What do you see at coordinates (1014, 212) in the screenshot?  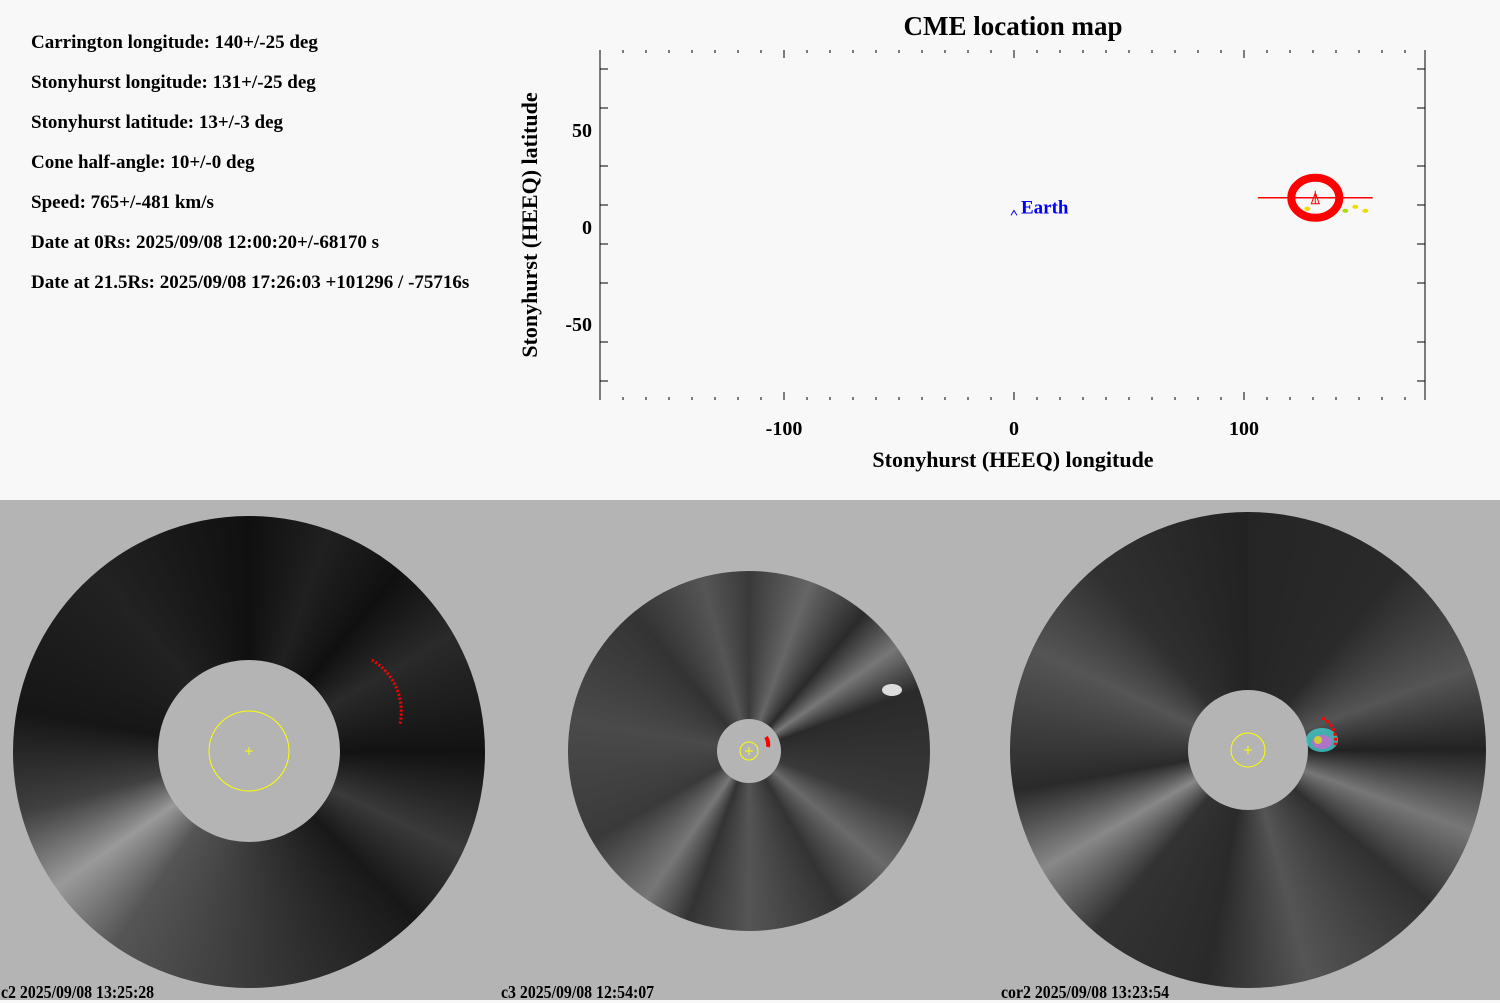 I see `earth-marker` at bounding box center [1014, 212].